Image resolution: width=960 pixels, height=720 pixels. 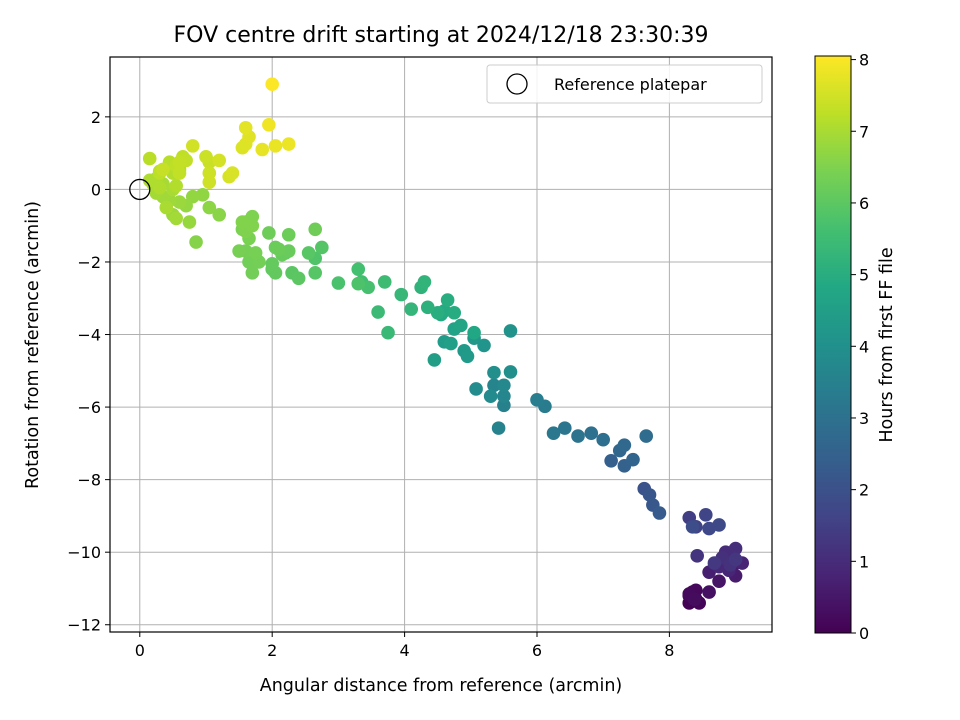 I want to click on colorbar-tick-label: 3, so click(x=864, y=418).